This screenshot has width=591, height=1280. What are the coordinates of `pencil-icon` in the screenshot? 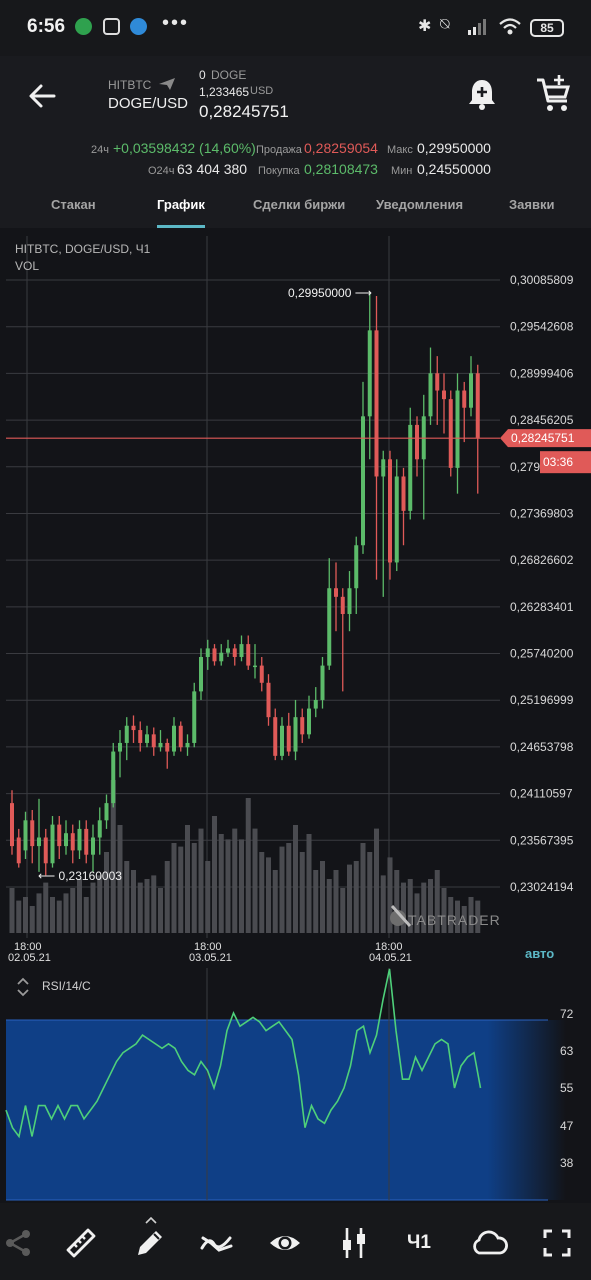 It's located at (150, 1243).